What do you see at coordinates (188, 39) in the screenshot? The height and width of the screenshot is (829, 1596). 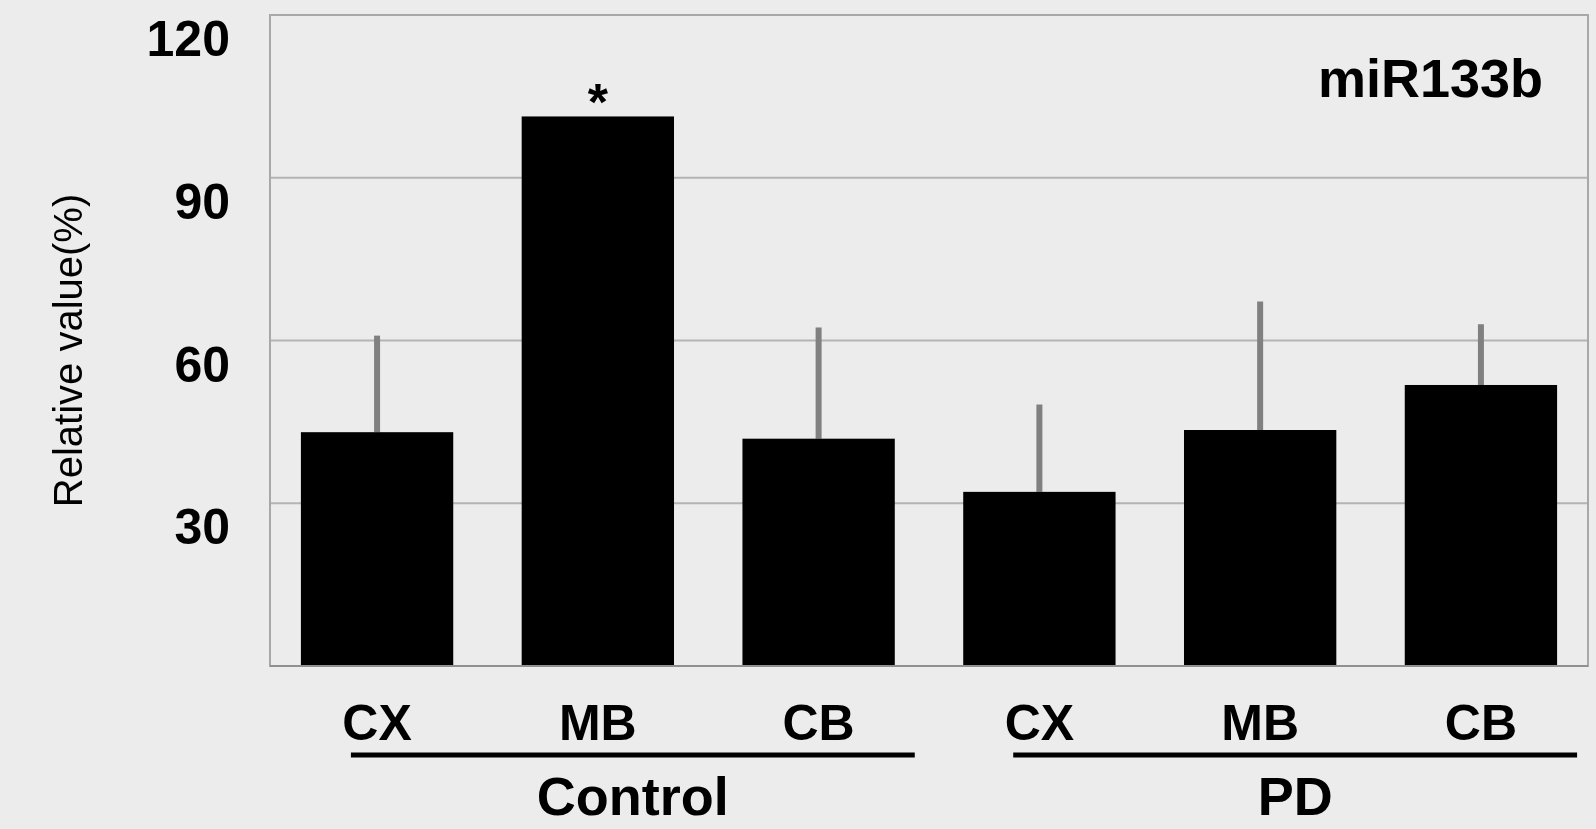 I see `y-tick-label: 120` at bounding box center [188, 39].